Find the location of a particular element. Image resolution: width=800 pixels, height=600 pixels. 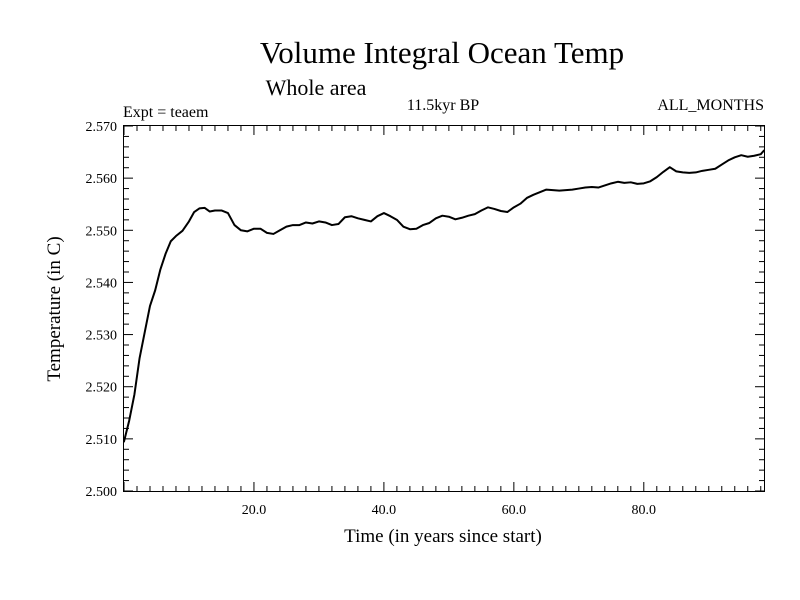

chart-title: Volume Integral Ocean Temp is located at coordinates (442, 52).